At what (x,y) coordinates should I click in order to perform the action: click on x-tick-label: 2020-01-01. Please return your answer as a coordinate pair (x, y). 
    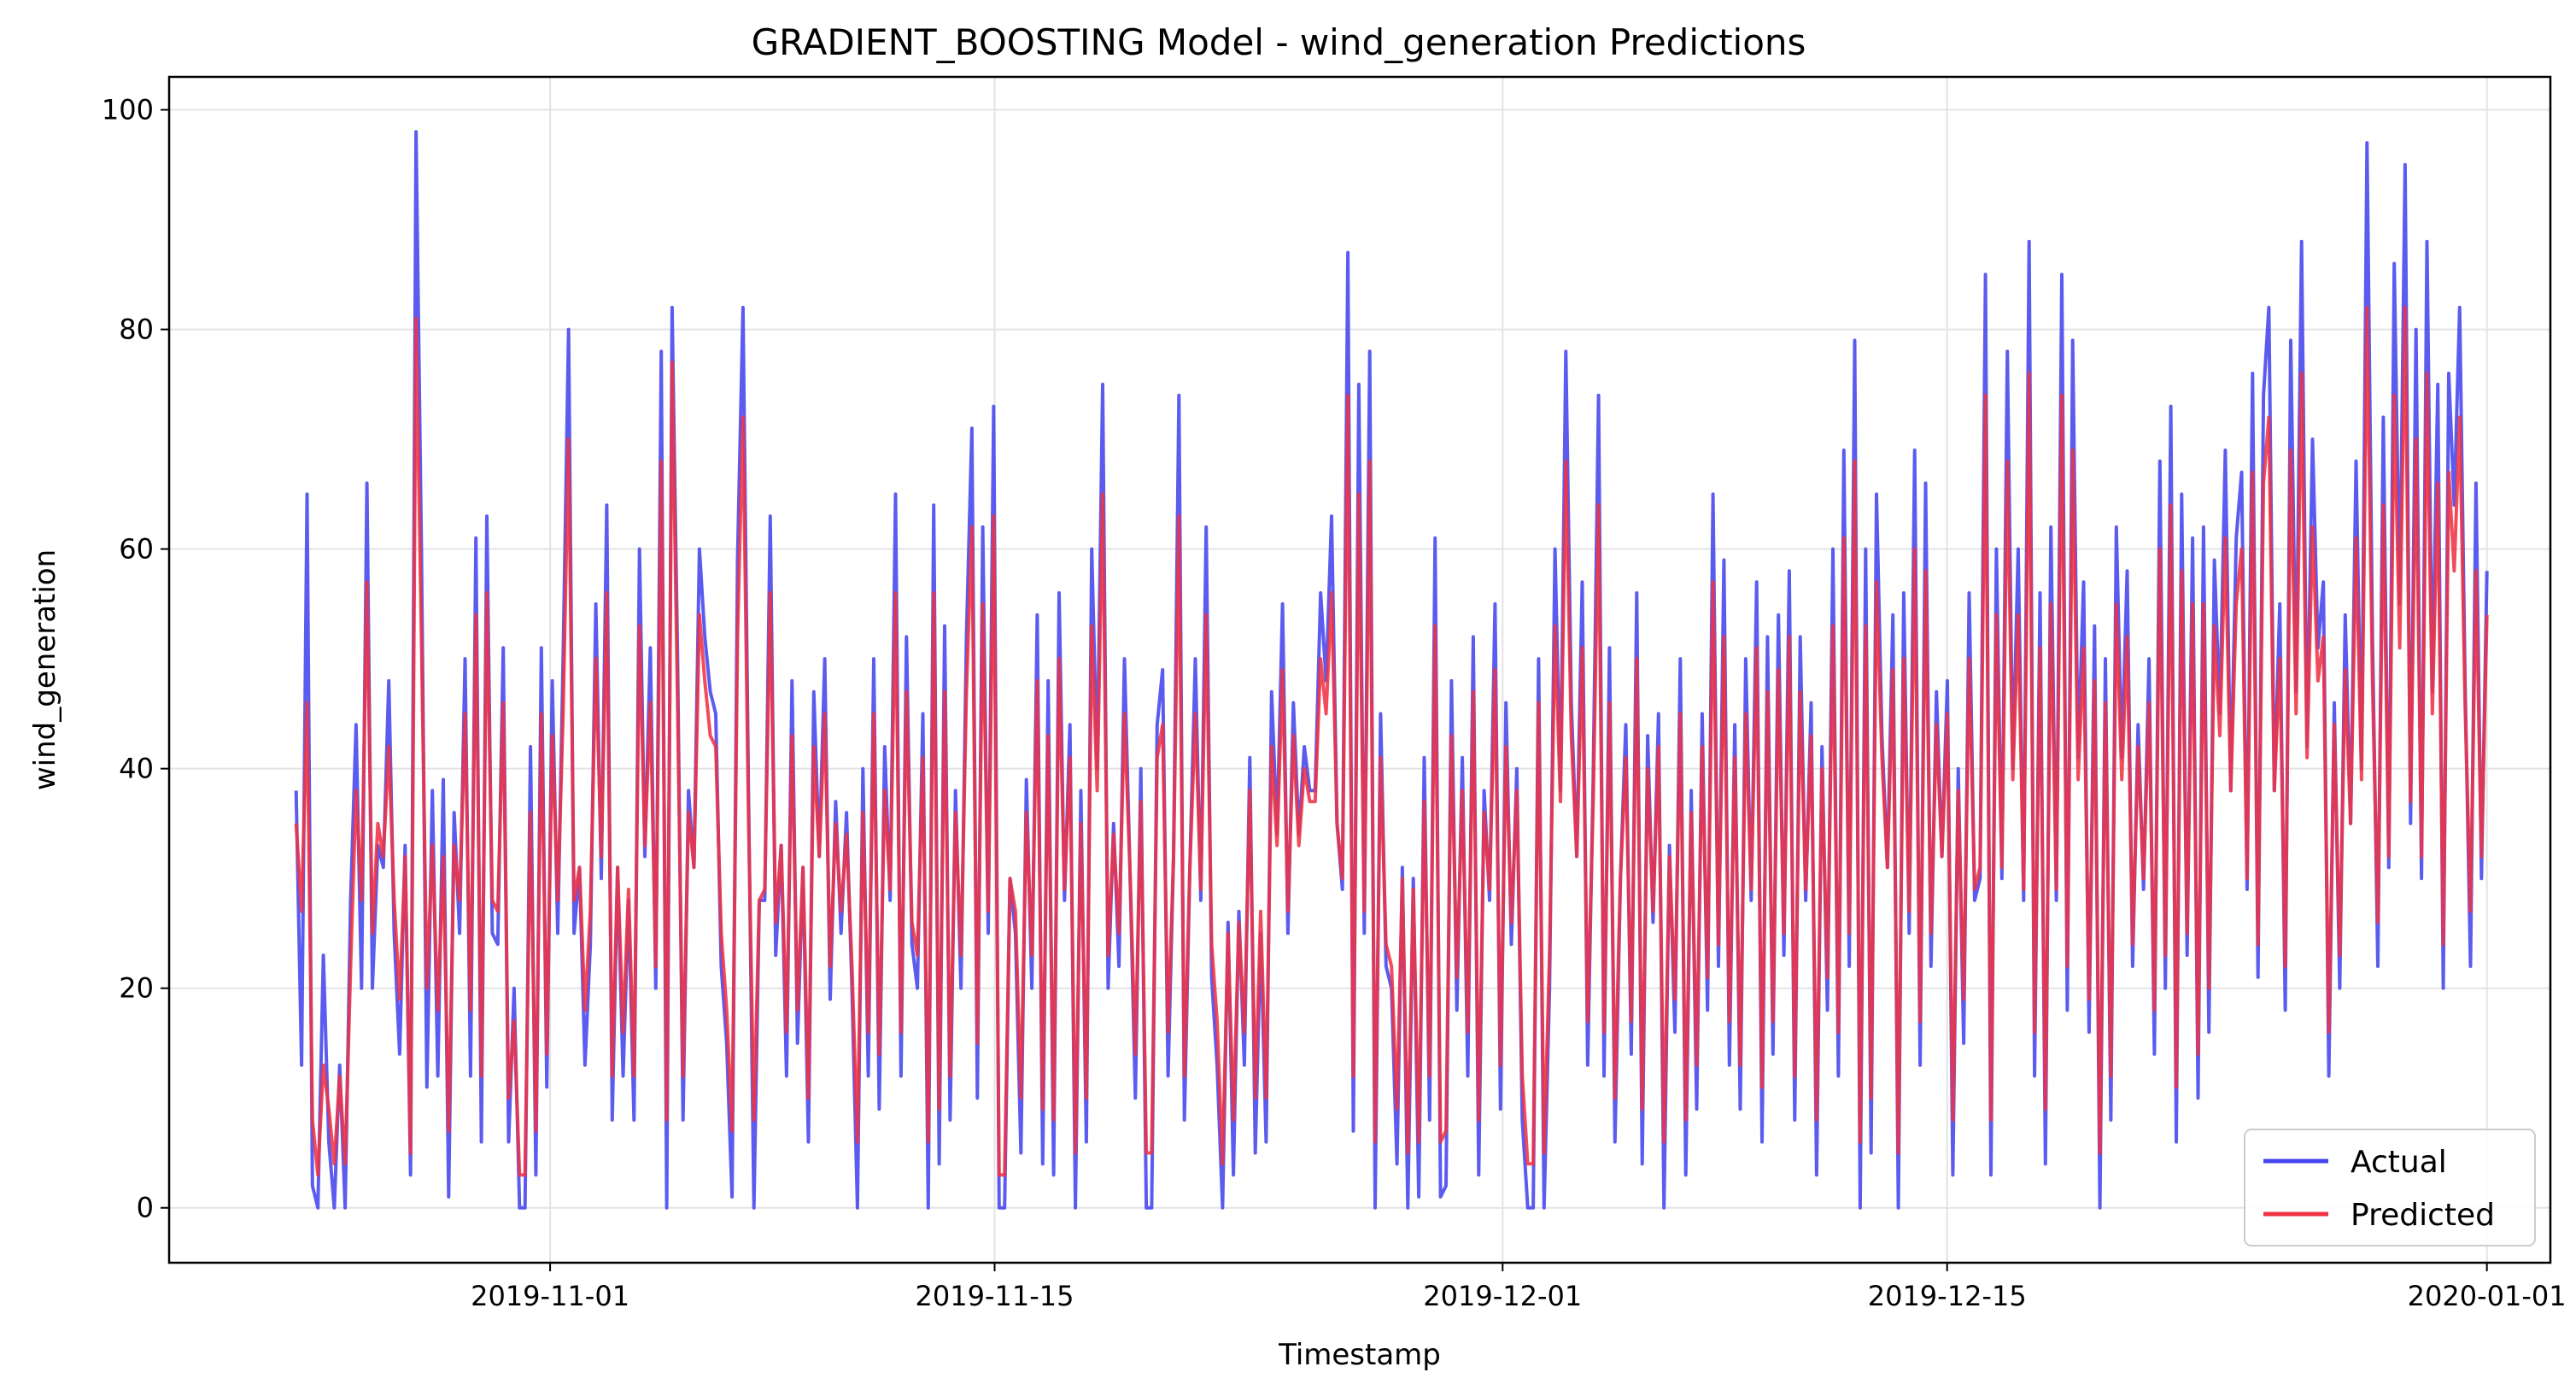
    Looking at the image, I should click on (2487, 1296).